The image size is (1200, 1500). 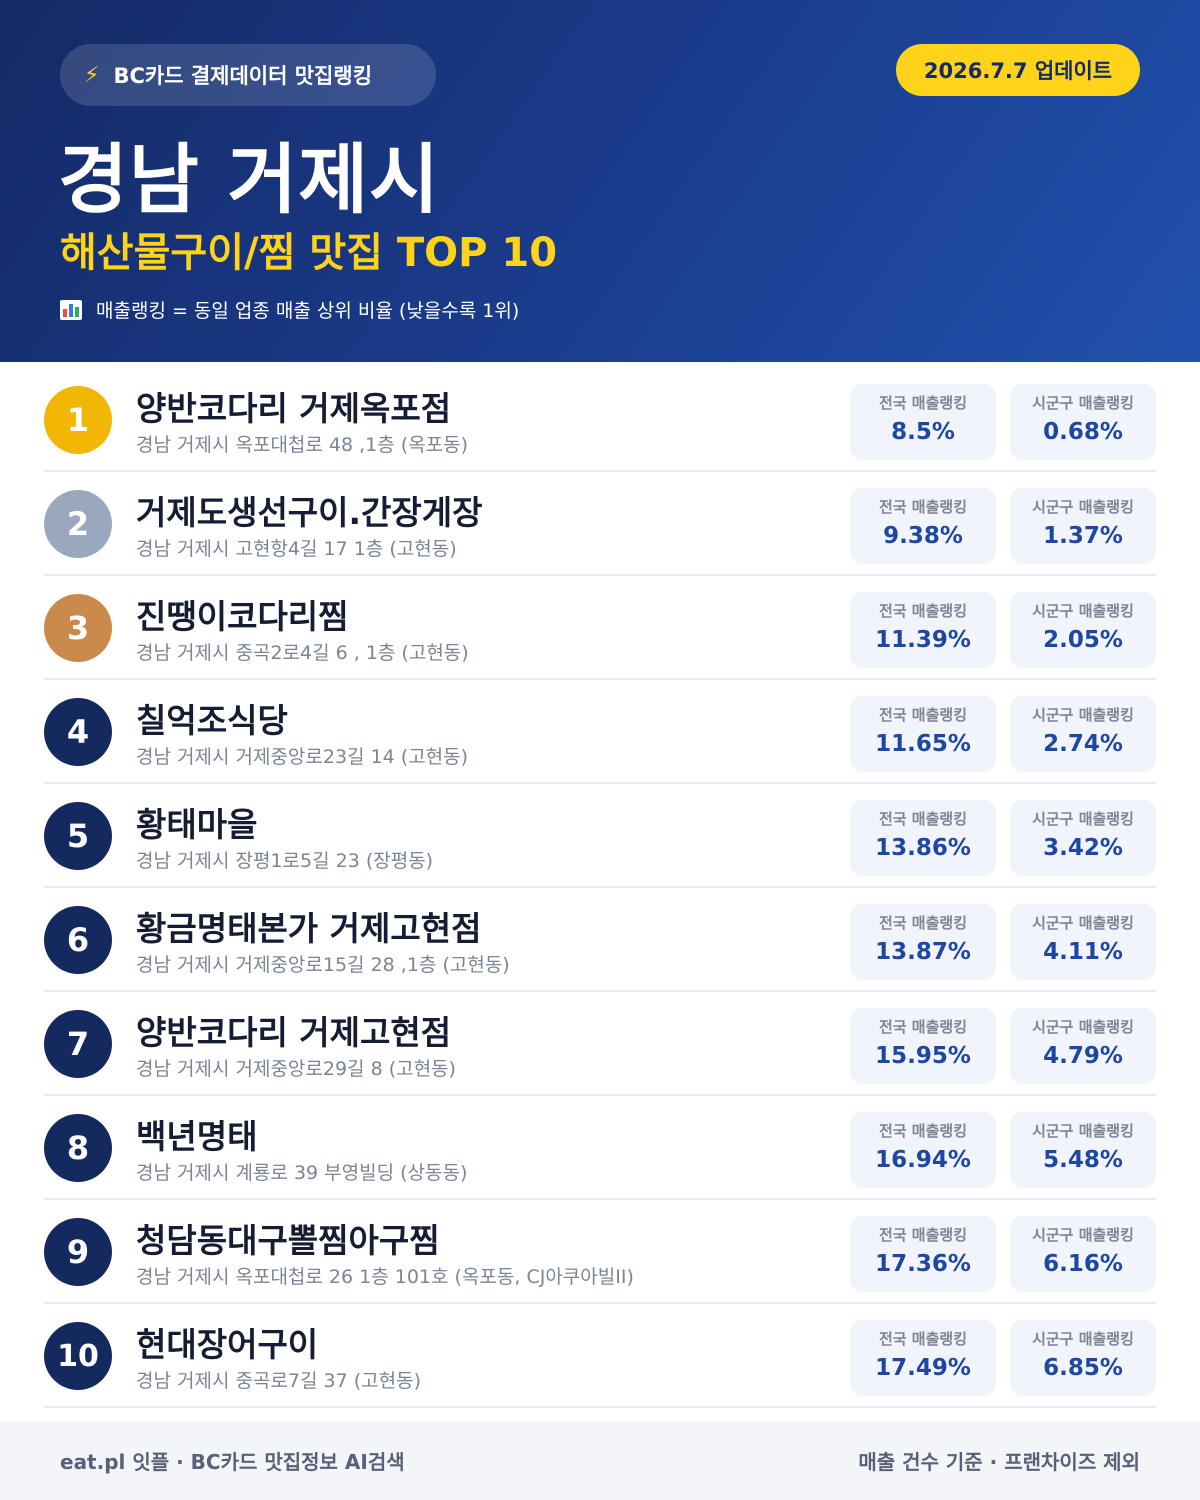 What do you see at coordinates (78, 628) in the screenshot?
I see `rank-badge: 3` at bounding box center [78, 628].